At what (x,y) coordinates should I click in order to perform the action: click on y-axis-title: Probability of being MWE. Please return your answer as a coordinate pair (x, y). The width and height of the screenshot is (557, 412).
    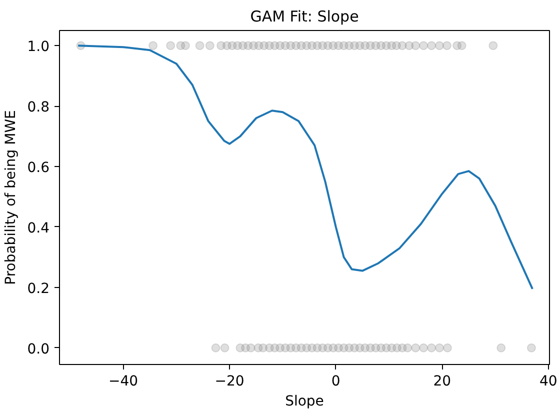
    Looking at the image, I should click on (11, 197).